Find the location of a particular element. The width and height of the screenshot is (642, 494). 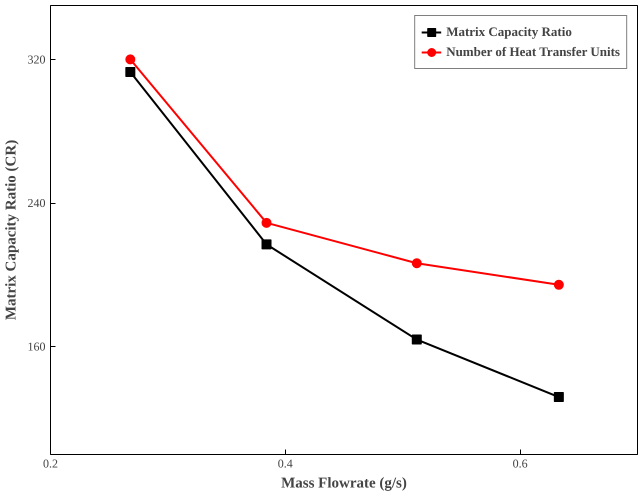

x-tick-label: 0.4 is located at coordinates (285, 463).